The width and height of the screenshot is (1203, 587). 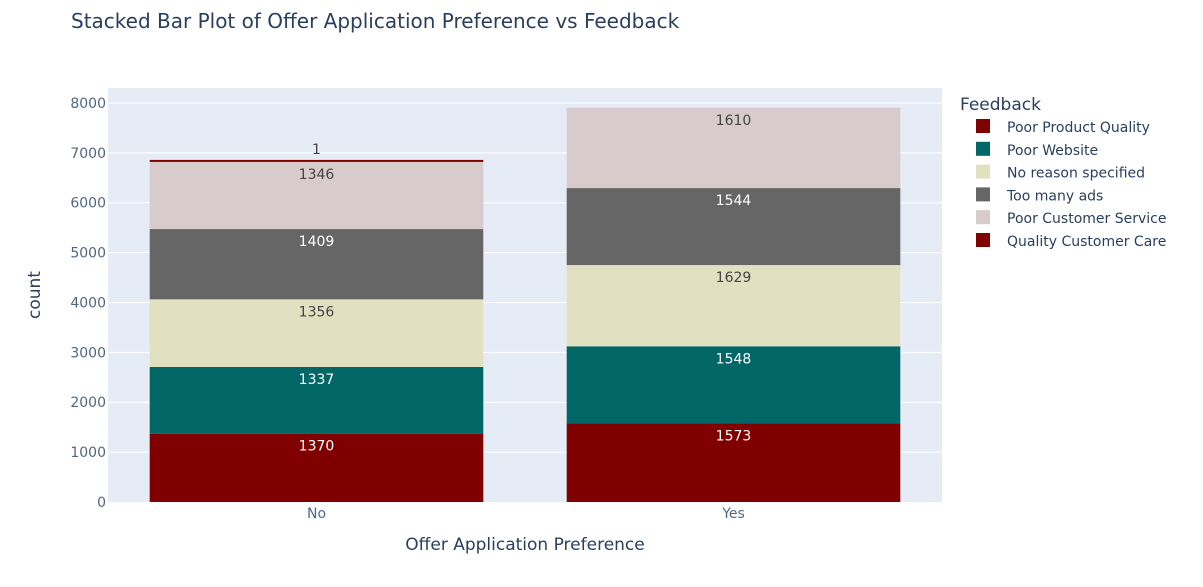 What do you see at coordinates (1076, 174) in the screenshot?
I see `legend-item-label: No reason specified` at bounding box center [1076, 174].